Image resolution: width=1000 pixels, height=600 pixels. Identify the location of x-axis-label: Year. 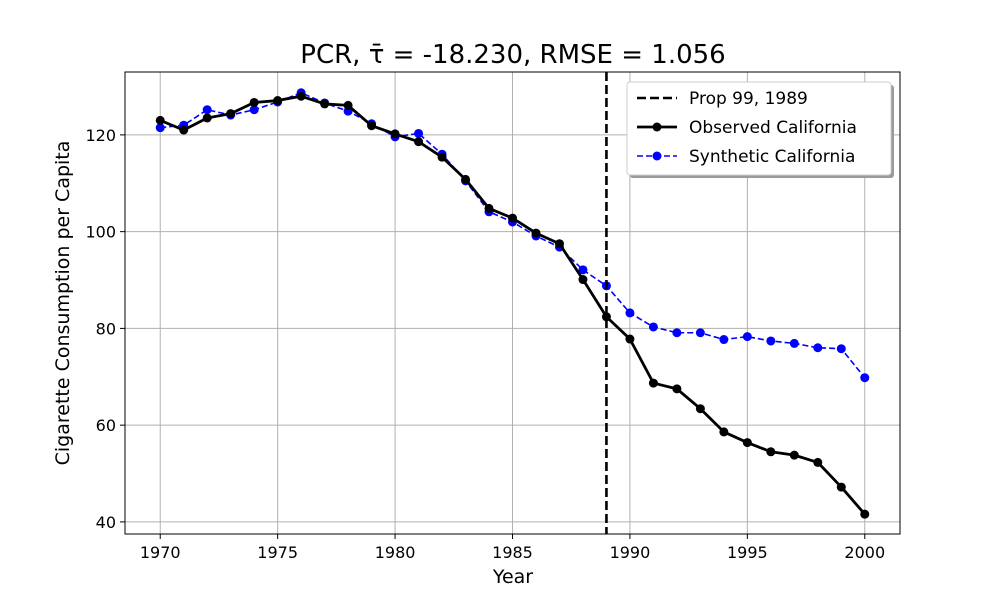
(512, 577).